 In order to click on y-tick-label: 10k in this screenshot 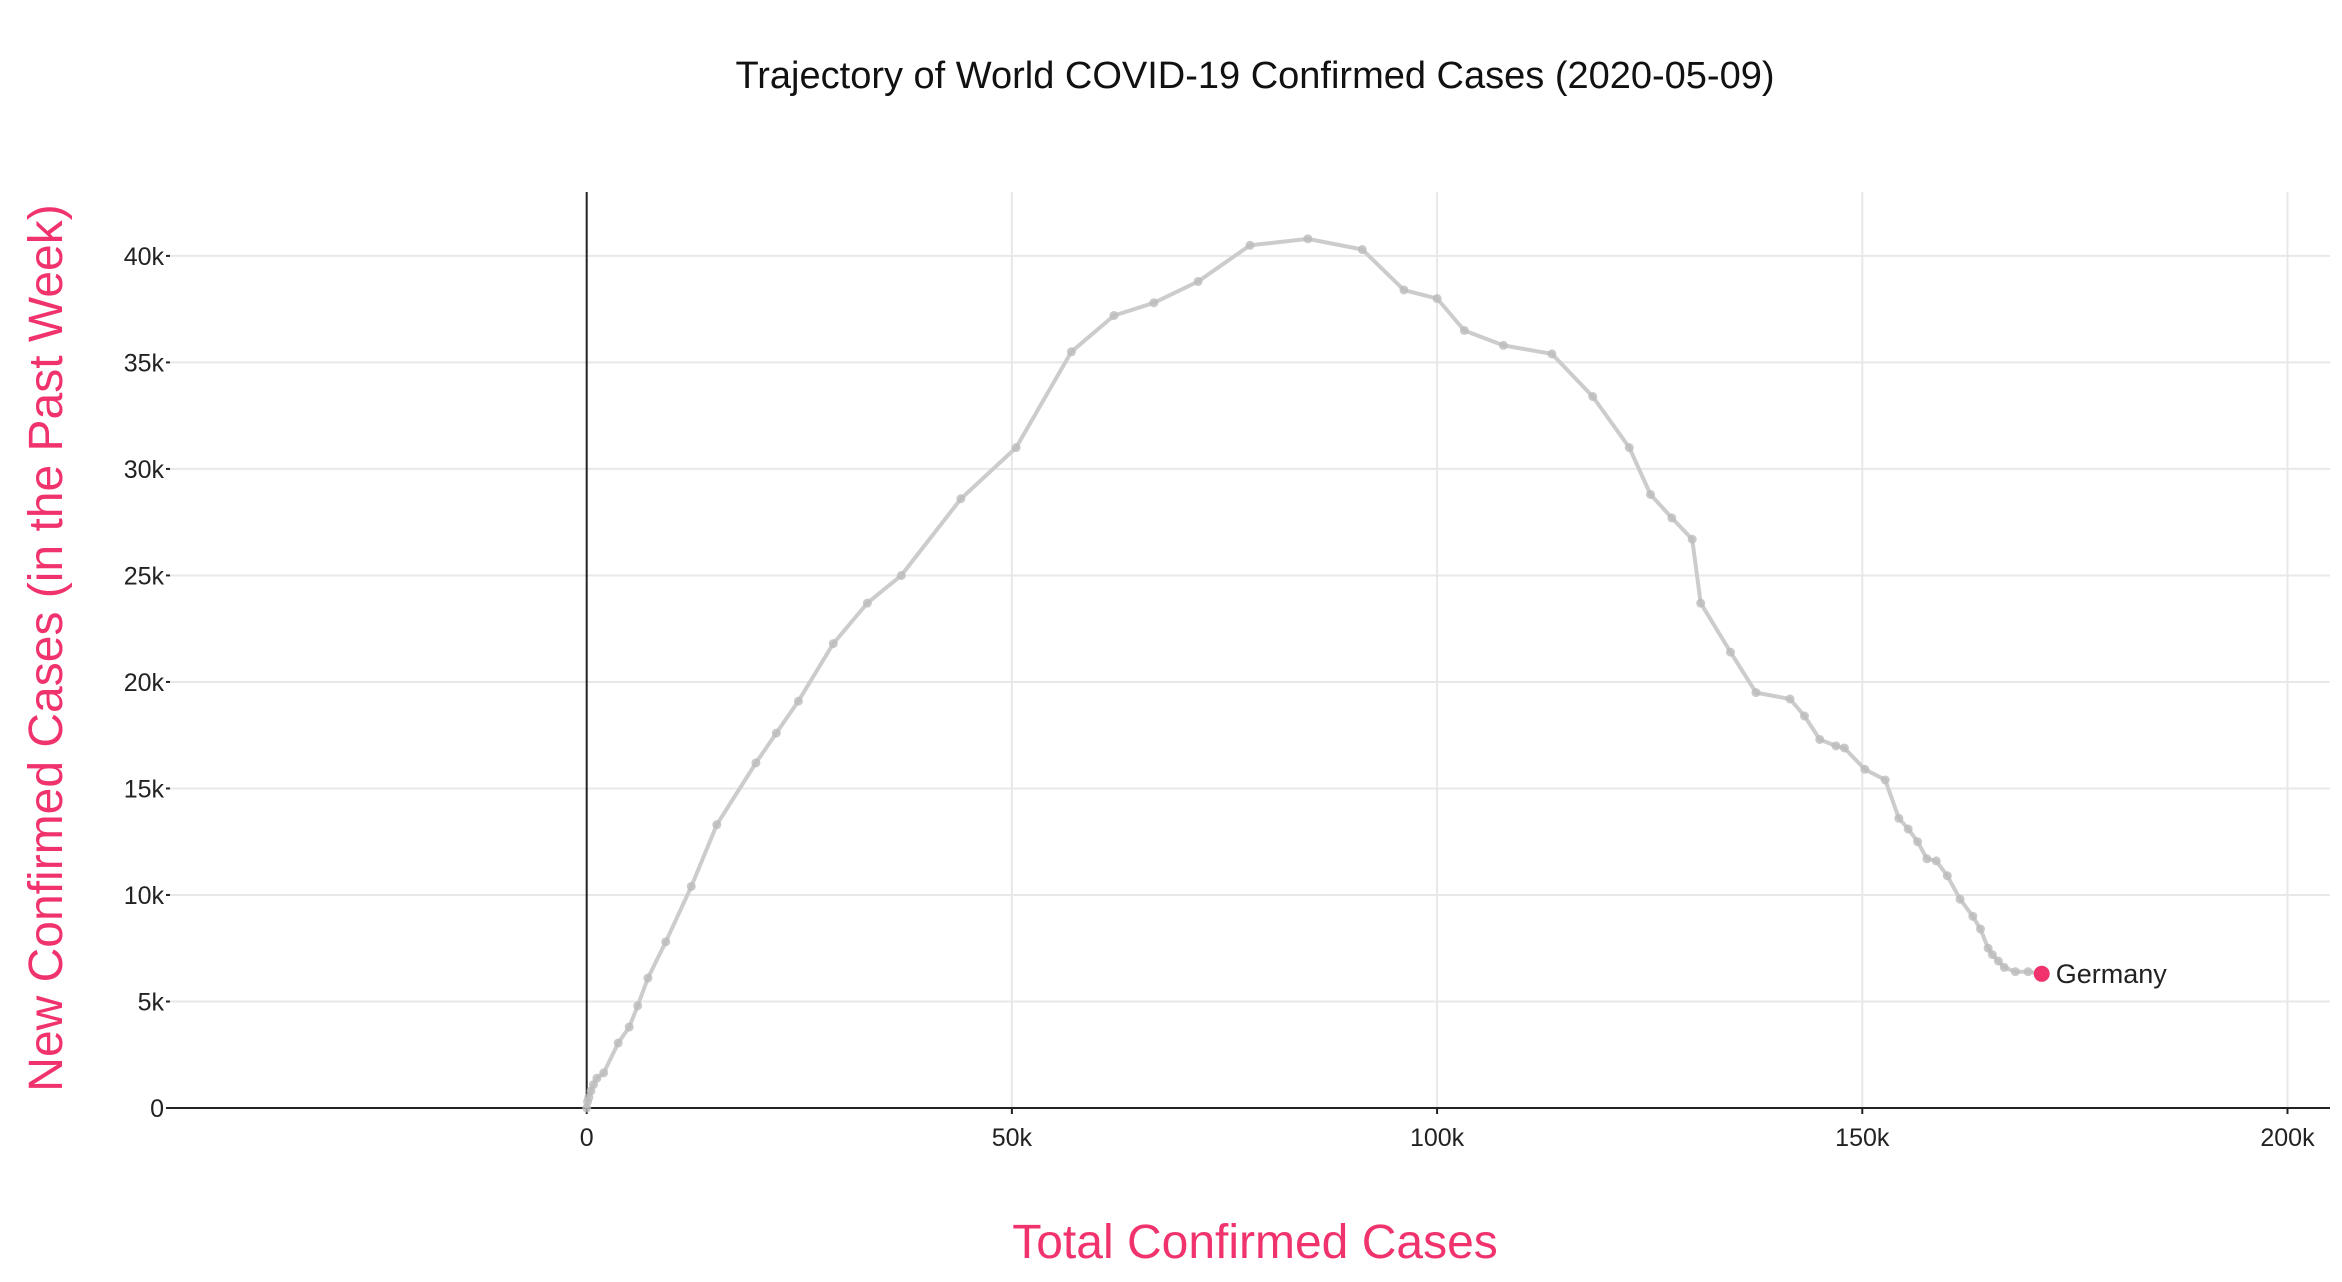, I will do `click(144, 896)`.